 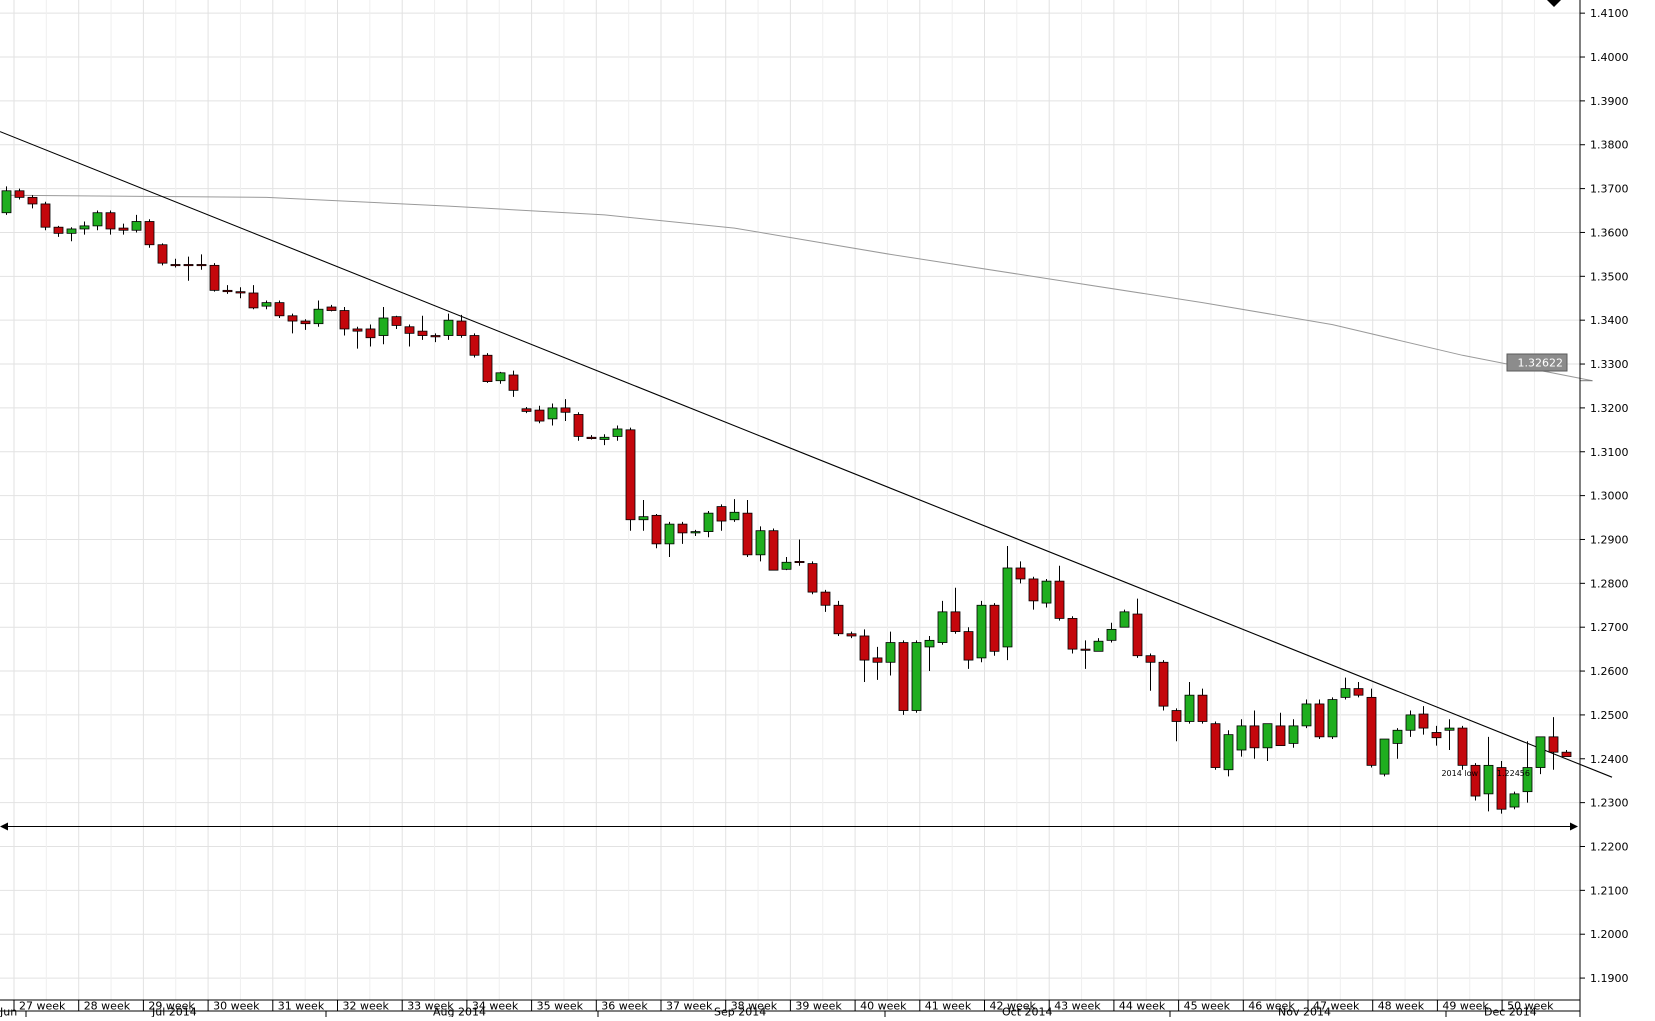 I want to click on arrow-left-icon, so click(x=4, y=826).